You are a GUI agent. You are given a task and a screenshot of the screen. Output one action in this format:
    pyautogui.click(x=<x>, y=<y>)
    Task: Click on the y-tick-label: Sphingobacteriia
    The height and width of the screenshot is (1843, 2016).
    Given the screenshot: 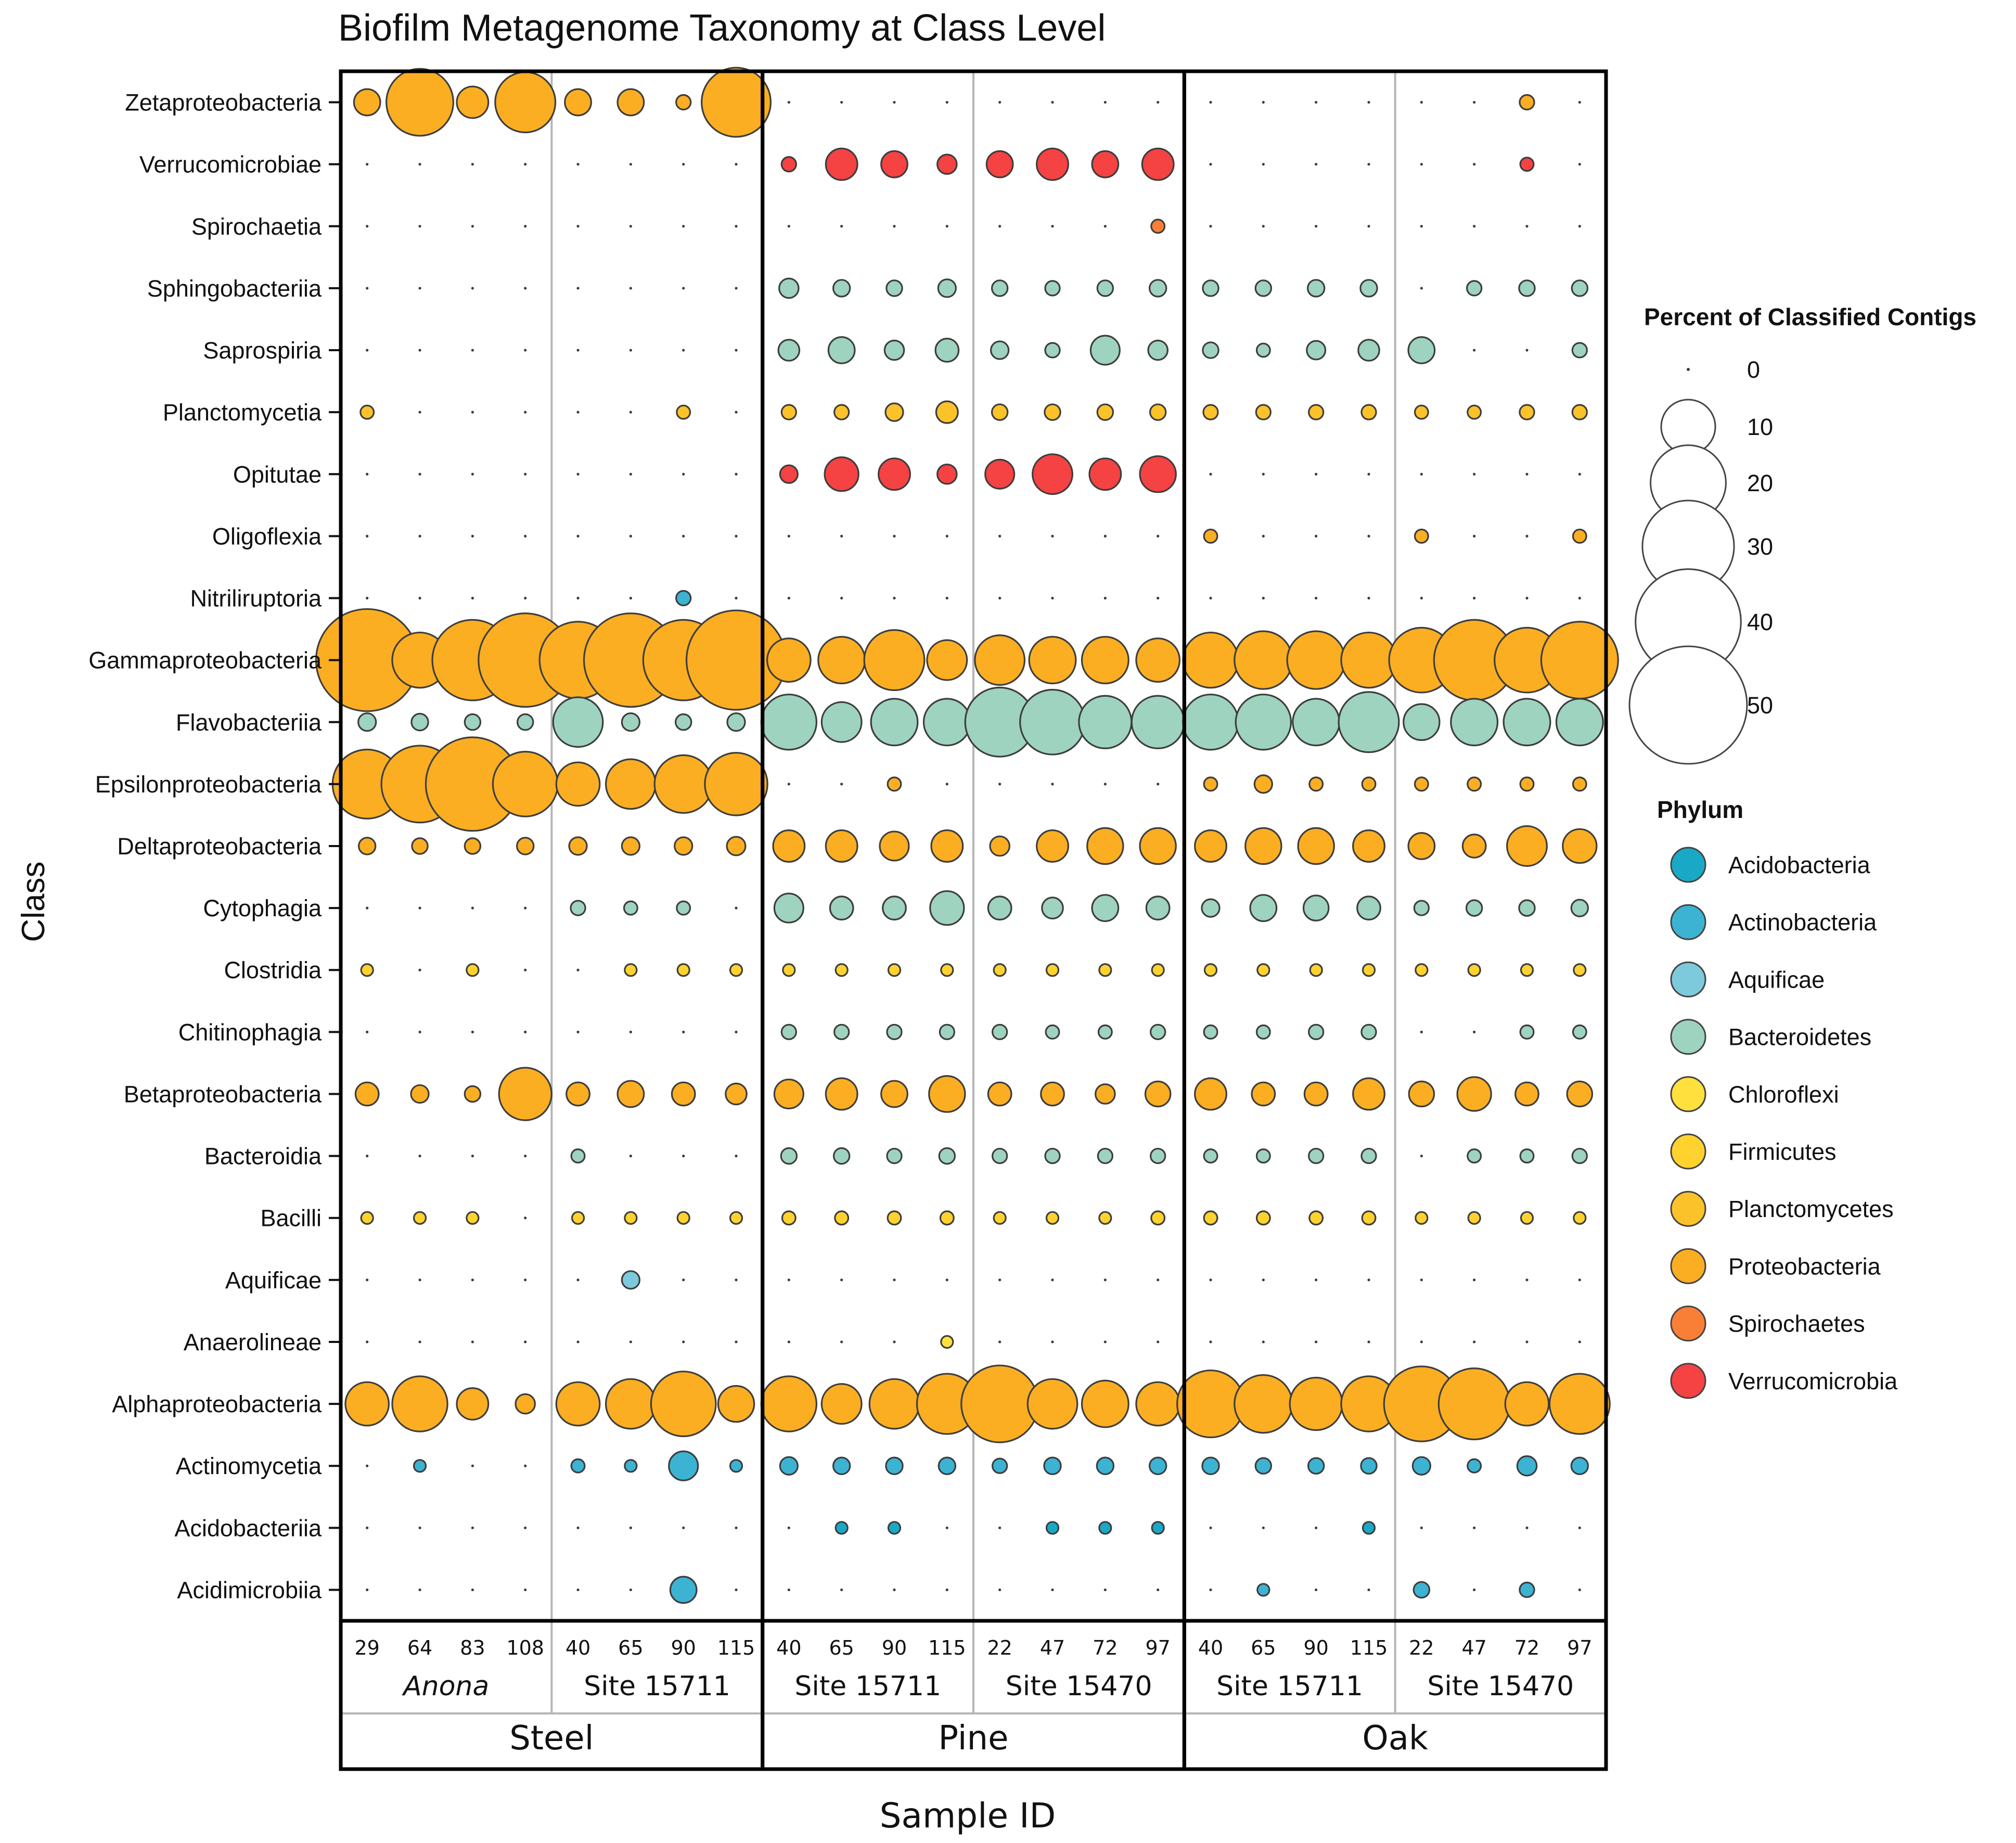 What is the action you would take?
    pyautogui.click(x=234, y=288)
    